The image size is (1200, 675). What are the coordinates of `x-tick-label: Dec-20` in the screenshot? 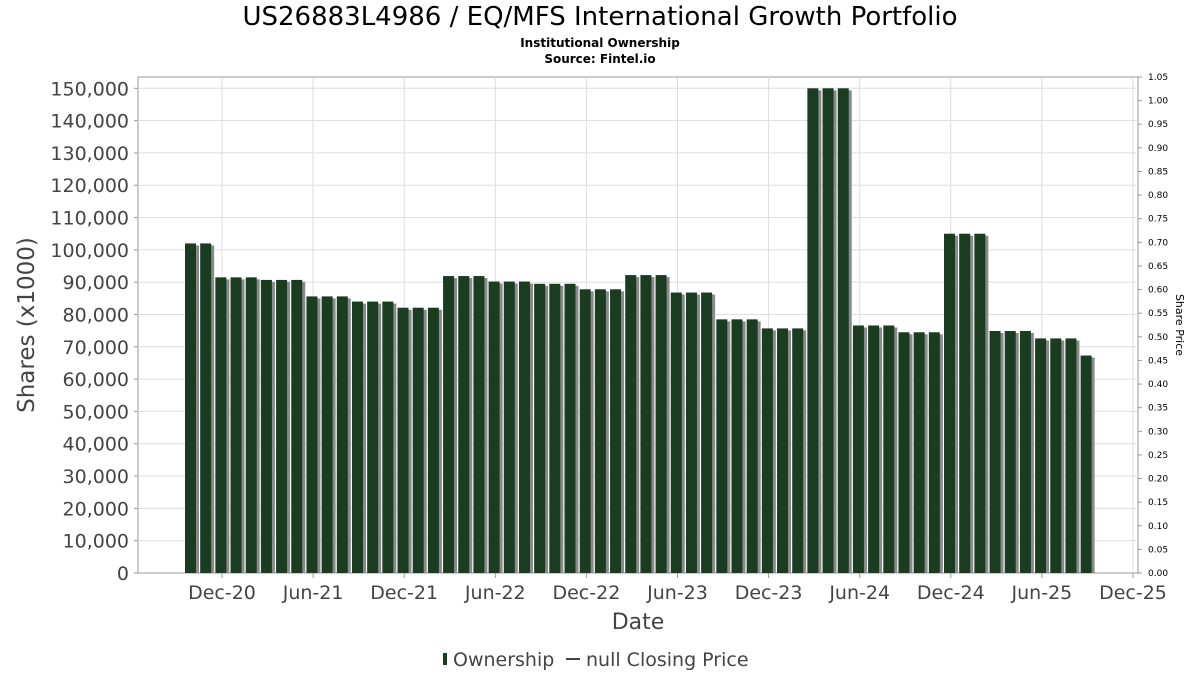 It's located at (222, 593).